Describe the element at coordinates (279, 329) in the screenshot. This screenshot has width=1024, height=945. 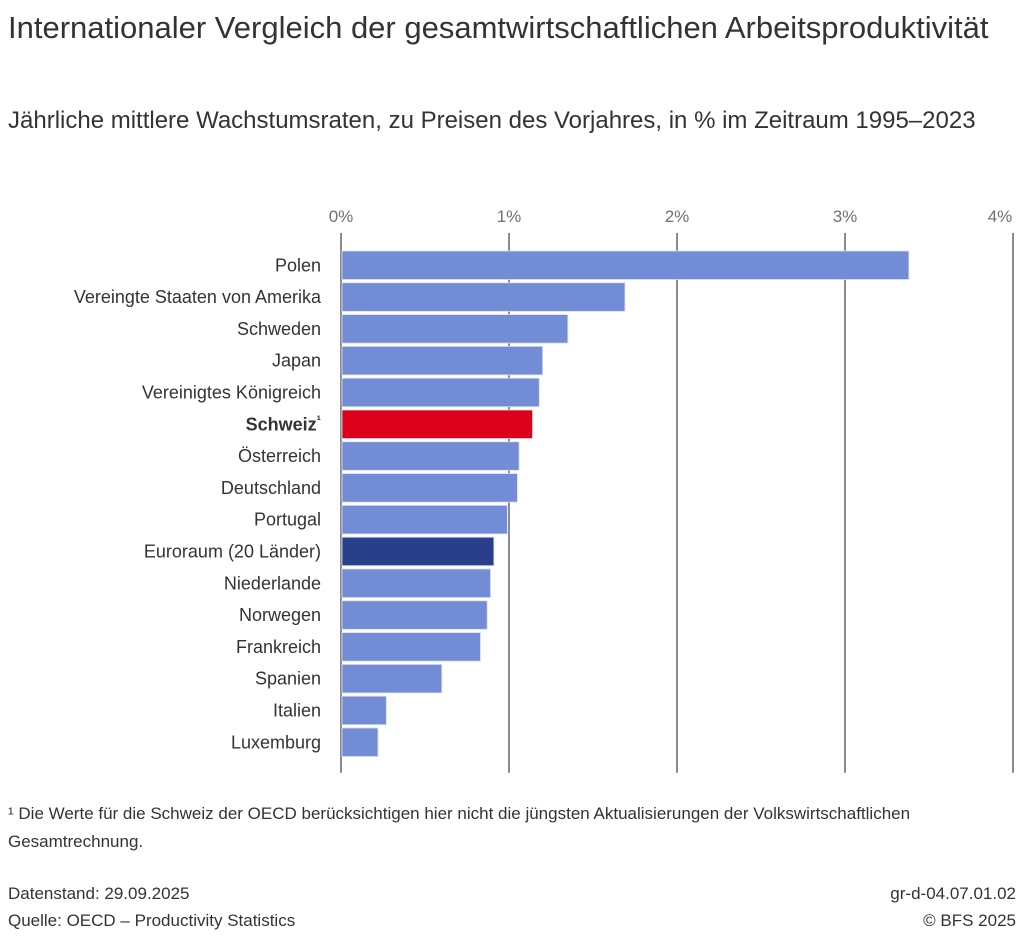
I see `category-label: Schweden` at that location.